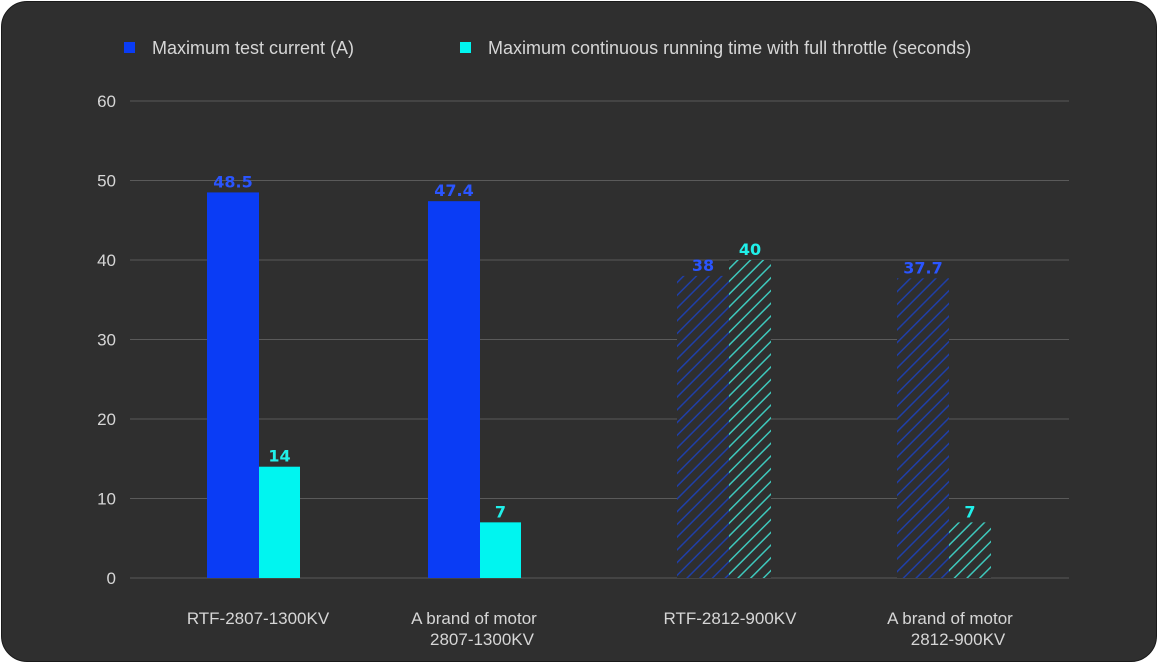 The height and width of the screenshot is (665, 1160). Describe the element at coordinates (111, 578) in the screenshot. I see `y-tick-label-0: 0` at that location.